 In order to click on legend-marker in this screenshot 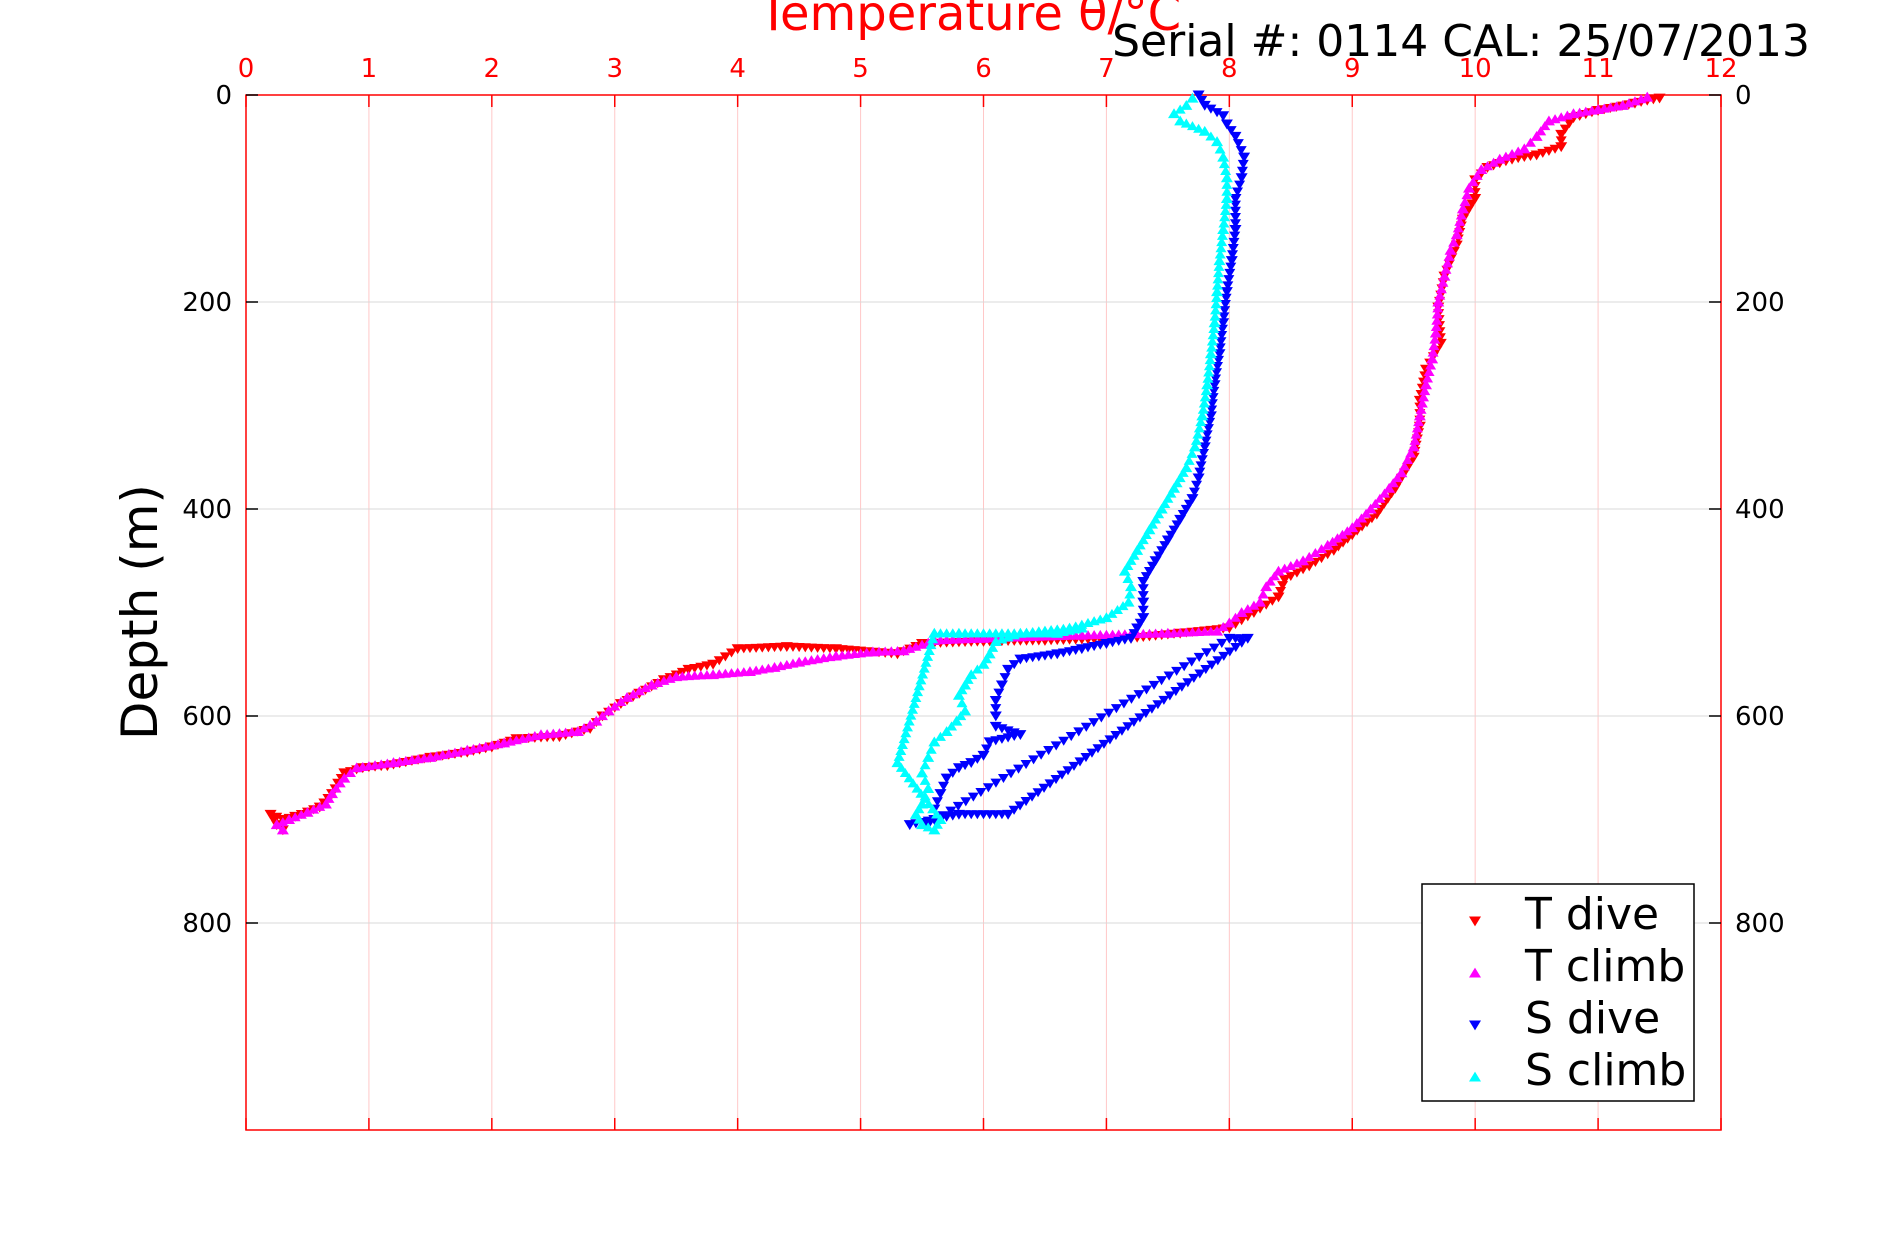, I will do `click(1475, 1076)`.